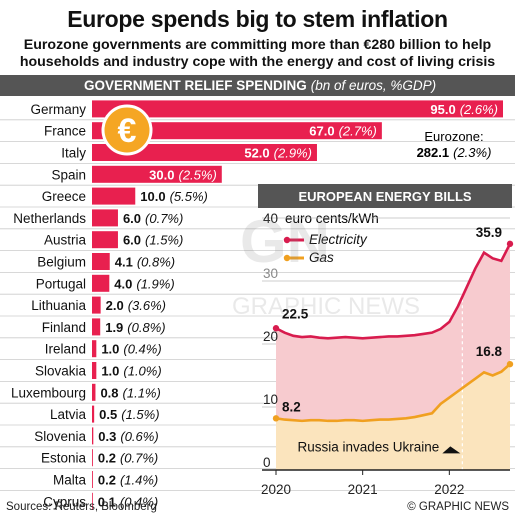 This screenshot has width=515, height=519. Describe the element at coordinates (326, 306) in the screenshot. I see `watermark-text: GRAPHIC NEWS` at that location.